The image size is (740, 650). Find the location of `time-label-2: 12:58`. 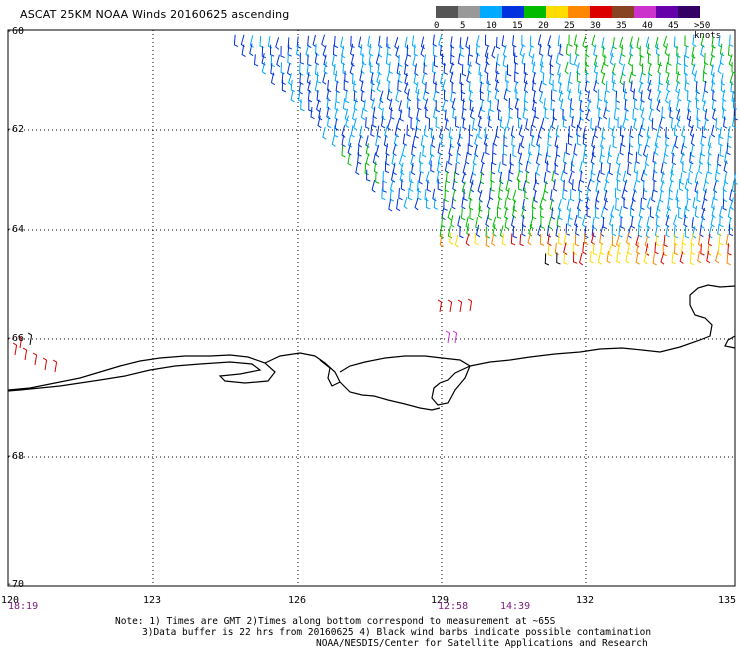

time-label-2: 12:58 is located at coordinates (453, 606).